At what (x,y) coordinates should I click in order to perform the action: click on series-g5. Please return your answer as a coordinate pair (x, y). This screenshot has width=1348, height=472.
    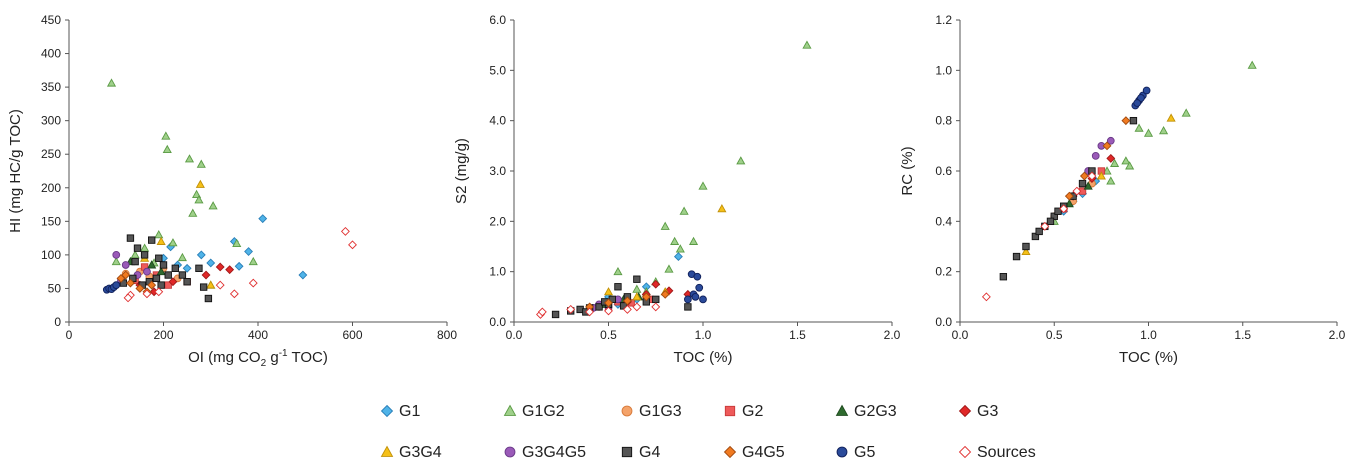
    Looking at the image, I should click on (695, 287).